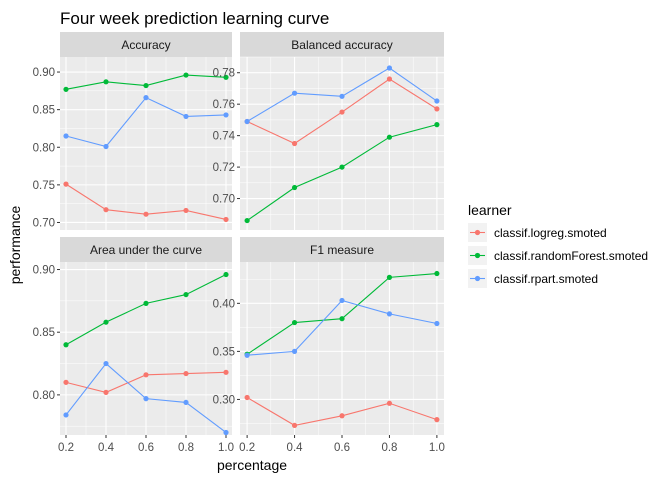 Image resolution: width=672 pixels, height=480 pixels. What do you see at coordinates (224, 137) in the screenshot?
I see `y-tick-label: 0.74` at bounding box center [224, 137].